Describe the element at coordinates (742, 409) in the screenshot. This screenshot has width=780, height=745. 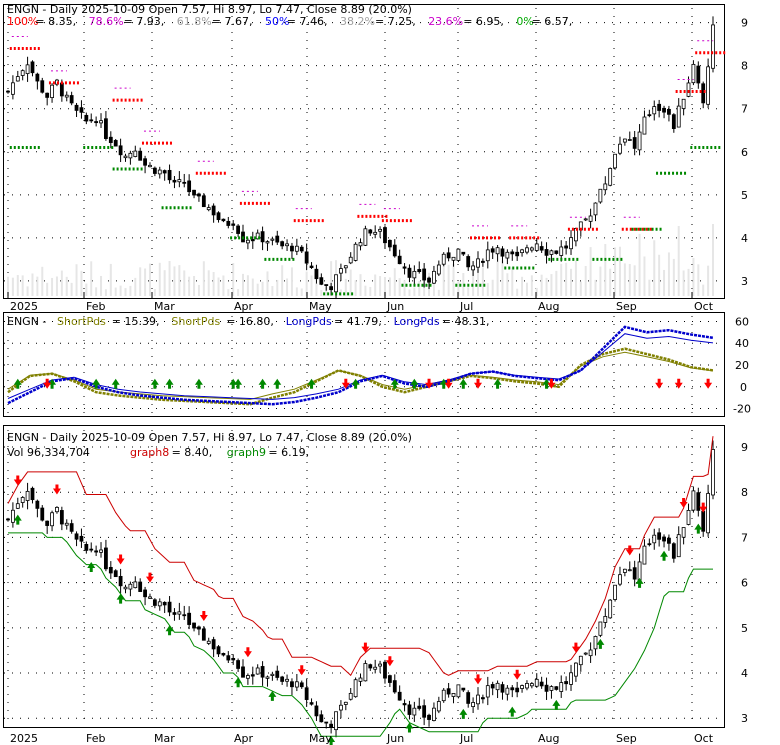
I see `ind-ytick-0: -20` at that location.